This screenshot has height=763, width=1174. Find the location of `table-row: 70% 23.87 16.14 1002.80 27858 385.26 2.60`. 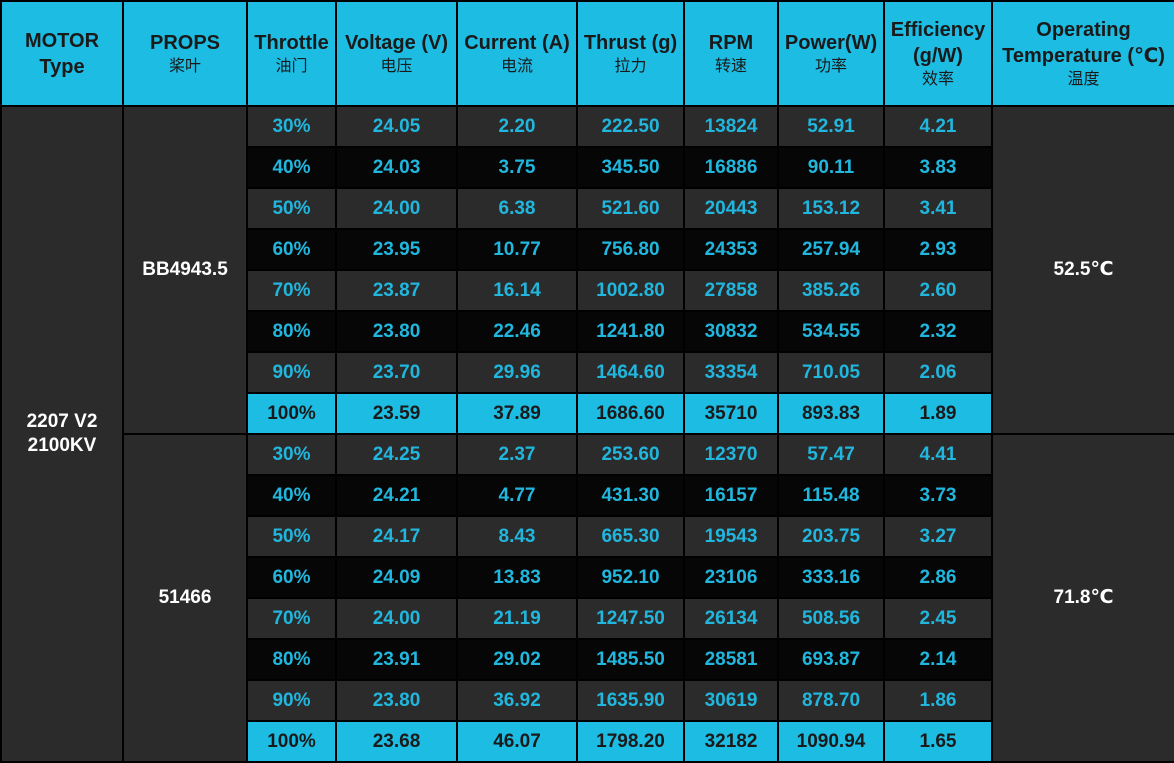

table-row: 70% 23.87 16.14 1002.80 27858 385.26 2.60 is located at coordinates (587, 290).